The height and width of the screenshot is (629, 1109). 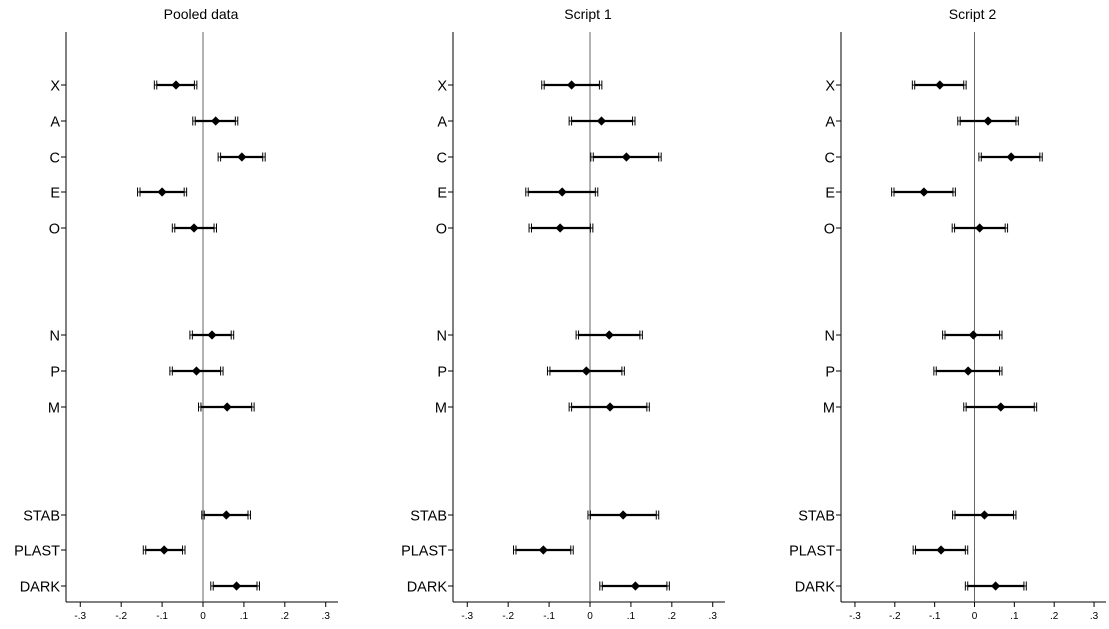 What do you see at coordinates (201, 14) in the screenshot?
I see `panel-title: Pooled data` at bounding box center [201, 14].